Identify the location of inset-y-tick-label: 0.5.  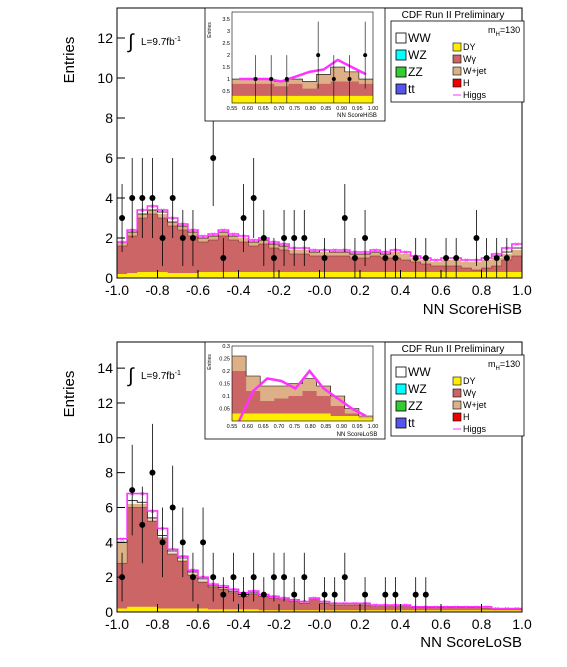
(226, 92).